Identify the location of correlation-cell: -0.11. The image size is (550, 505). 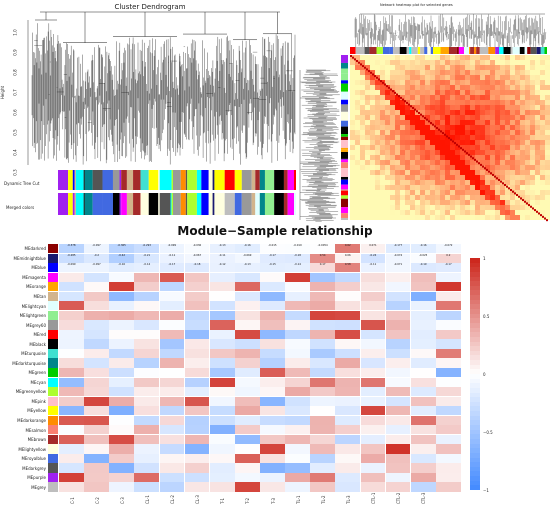
(222, 258).